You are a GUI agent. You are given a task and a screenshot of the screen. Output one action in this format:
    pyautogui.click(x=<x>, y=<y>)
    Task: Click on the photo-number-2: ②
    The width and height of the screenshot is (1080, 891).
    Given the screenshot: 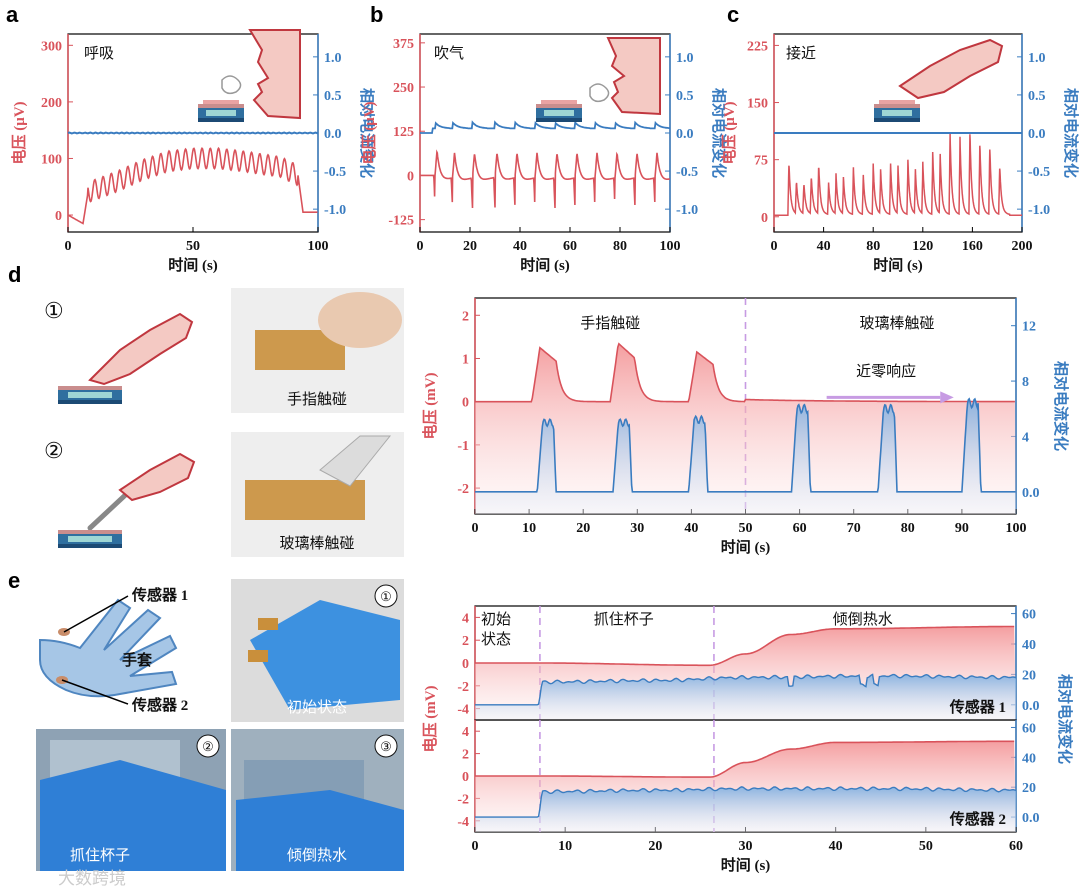 What is the action you would take?
    pyautogui.click(x=208, y=746)
    